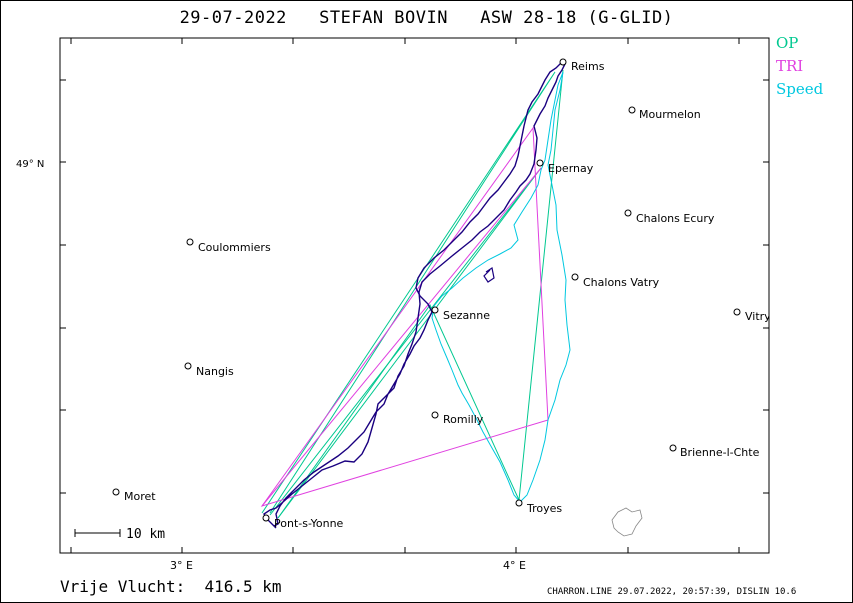 This screenshot has width=853, height=603. What do you see at coordinates (627, 522) in the screenshot?
I see `lake-outline` at bounding box center [627, 522].